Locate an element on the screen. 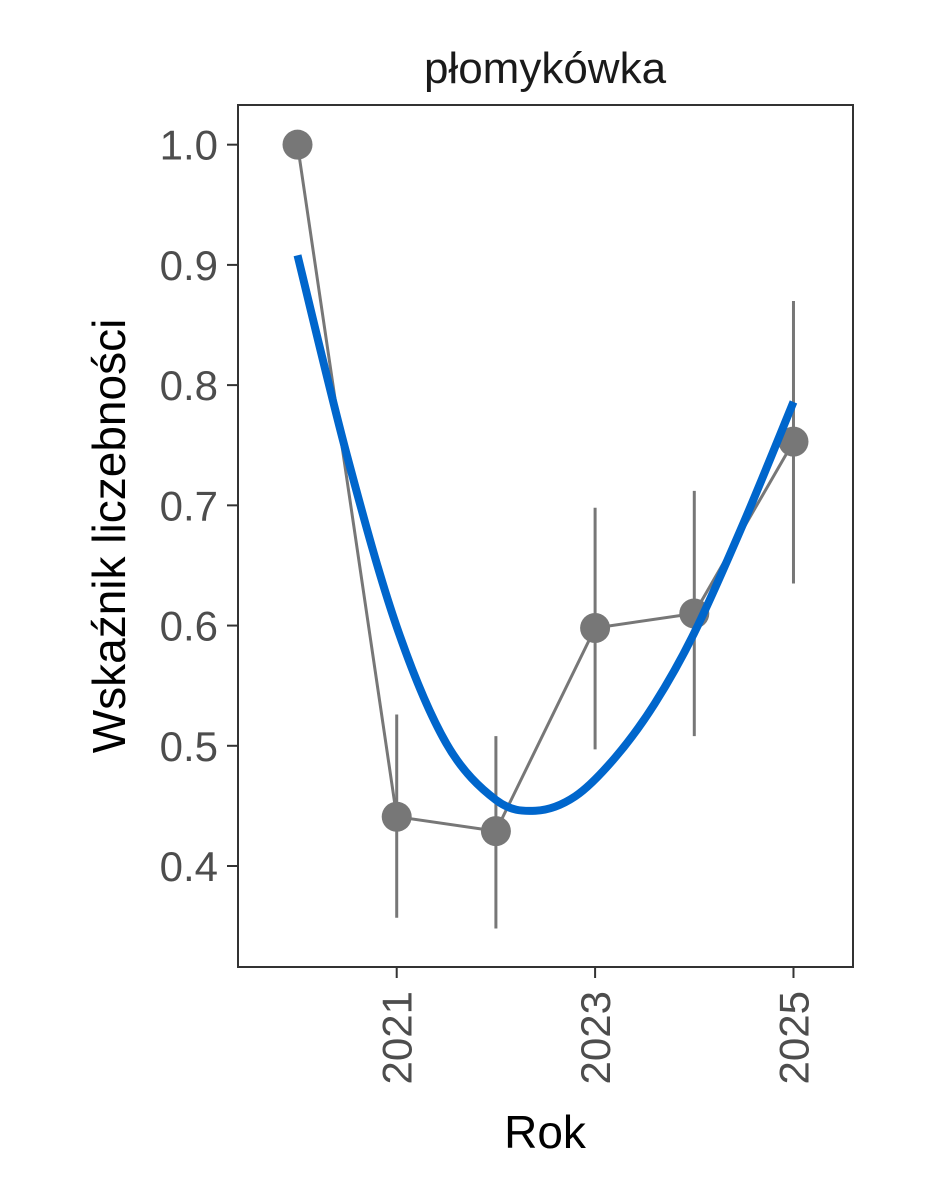 The width and height of the screenshot is (944, 1181). y-tick-label: 0.6 is located at coordinates (189, 626).